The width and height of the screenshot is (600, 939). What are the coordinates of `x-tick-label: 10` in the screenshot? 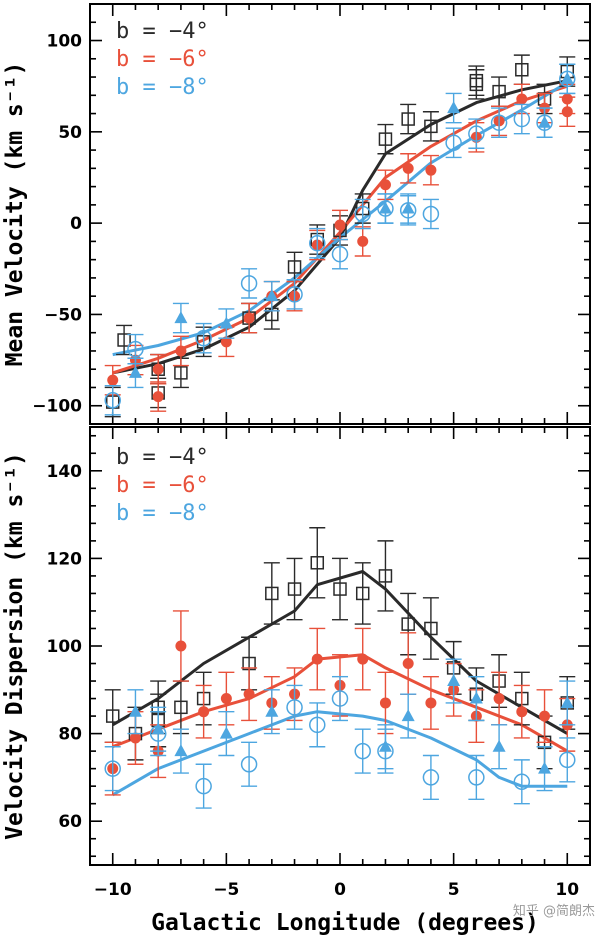 It's located at (567, 890).